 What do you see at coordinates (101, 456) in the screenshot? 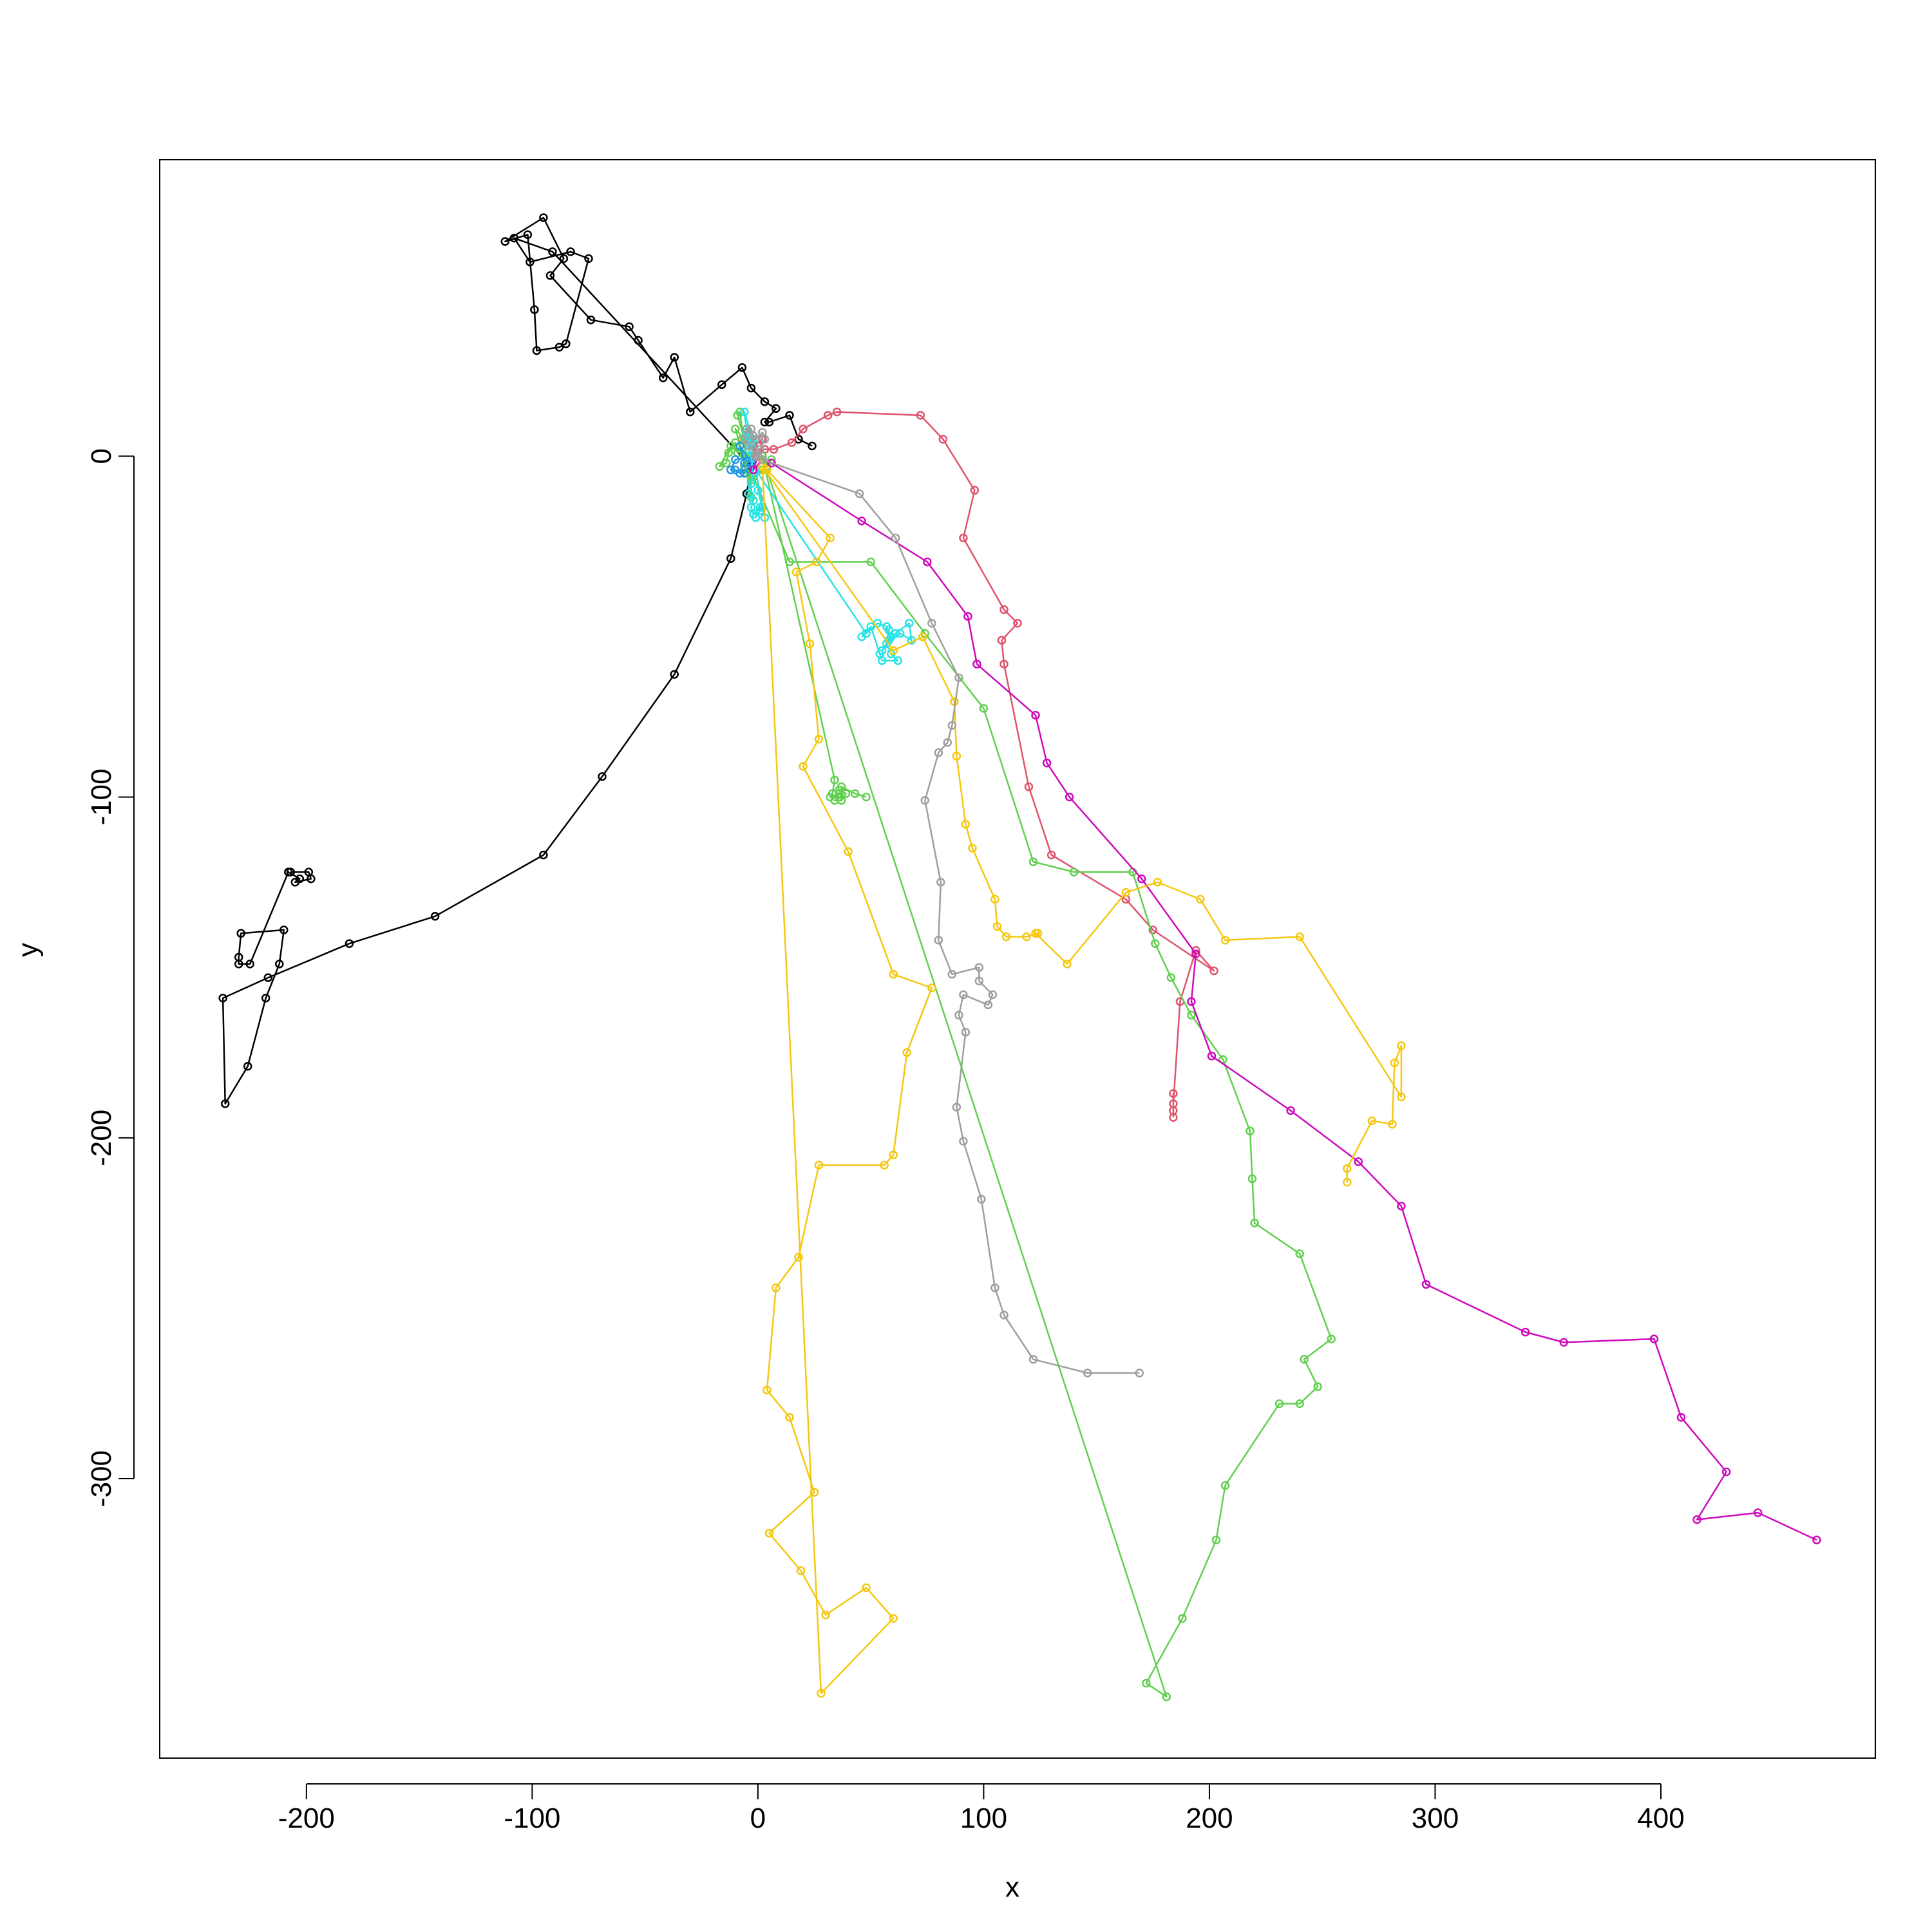
I see `y-tick-label: 0` at bounding box center [101, 456].